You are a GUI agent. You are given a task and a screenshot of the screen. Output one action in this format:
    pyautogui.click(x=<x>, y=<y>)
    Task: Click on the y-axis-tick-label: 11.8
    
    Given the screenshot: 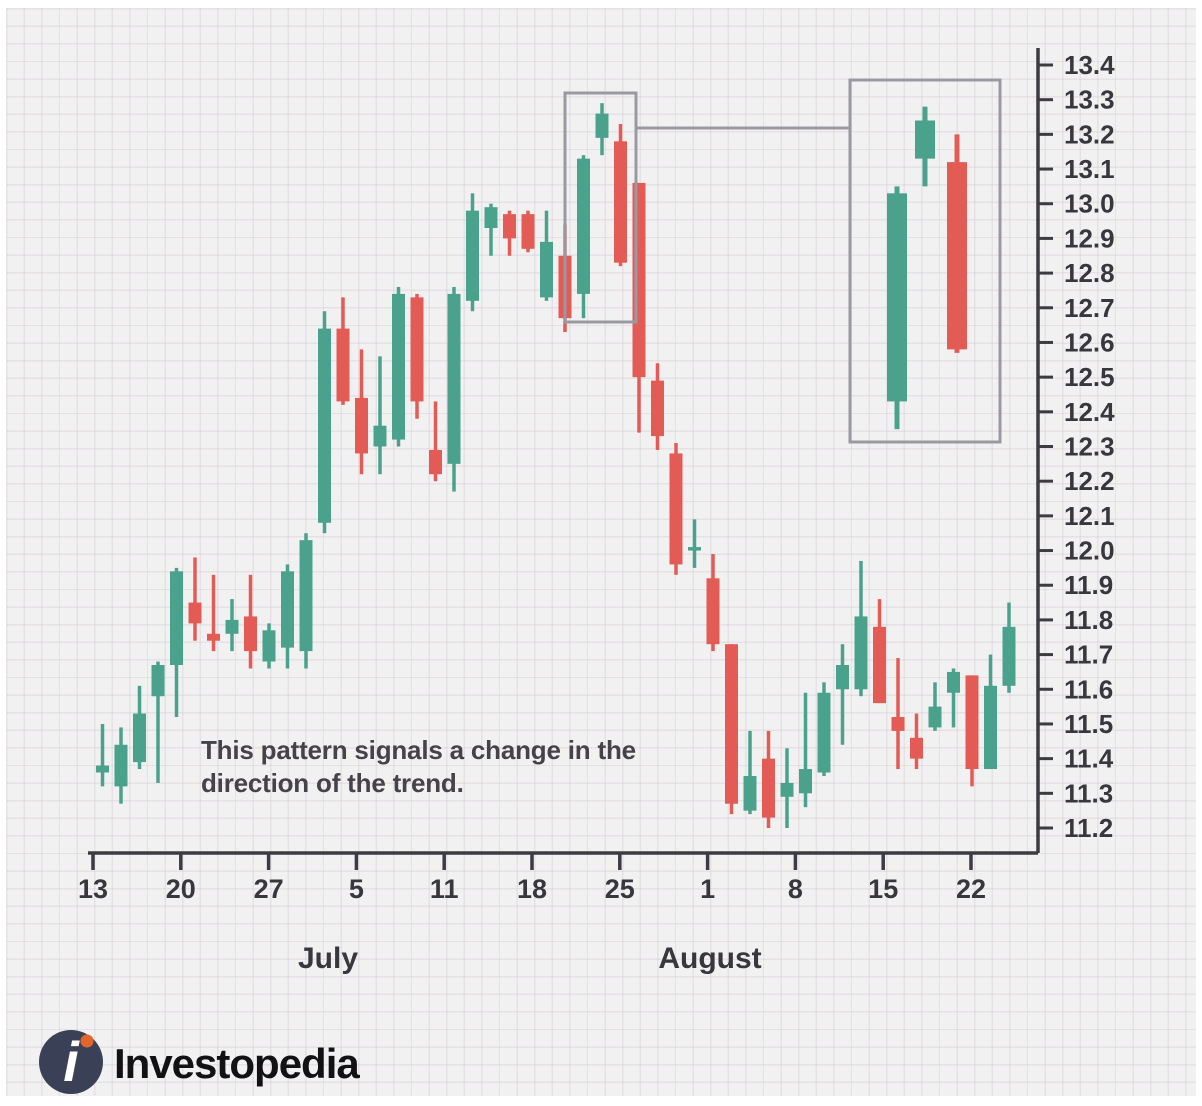 What is the action you would take?
    pyautogui.click(x=1088, y=620)
    